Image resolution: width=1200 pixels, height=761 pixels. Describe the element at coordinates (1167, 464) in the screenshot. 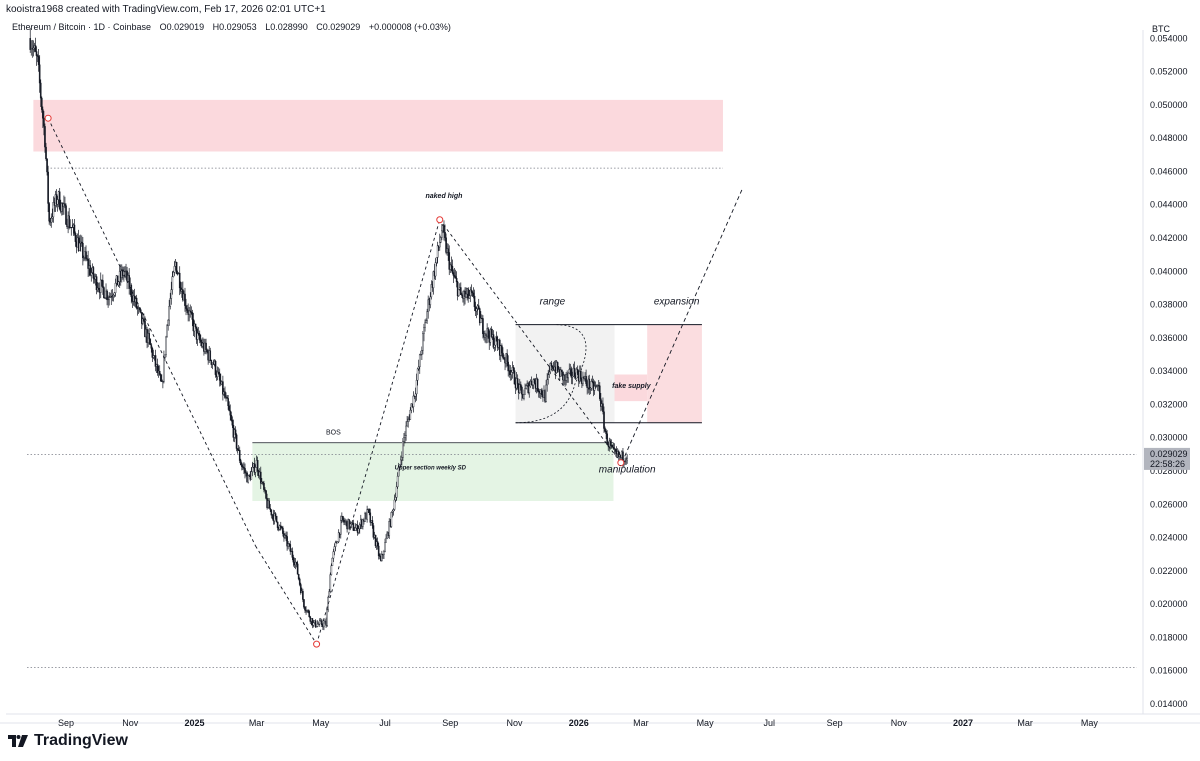

I see `bar-countdown-label: 22:58:26` at that location.